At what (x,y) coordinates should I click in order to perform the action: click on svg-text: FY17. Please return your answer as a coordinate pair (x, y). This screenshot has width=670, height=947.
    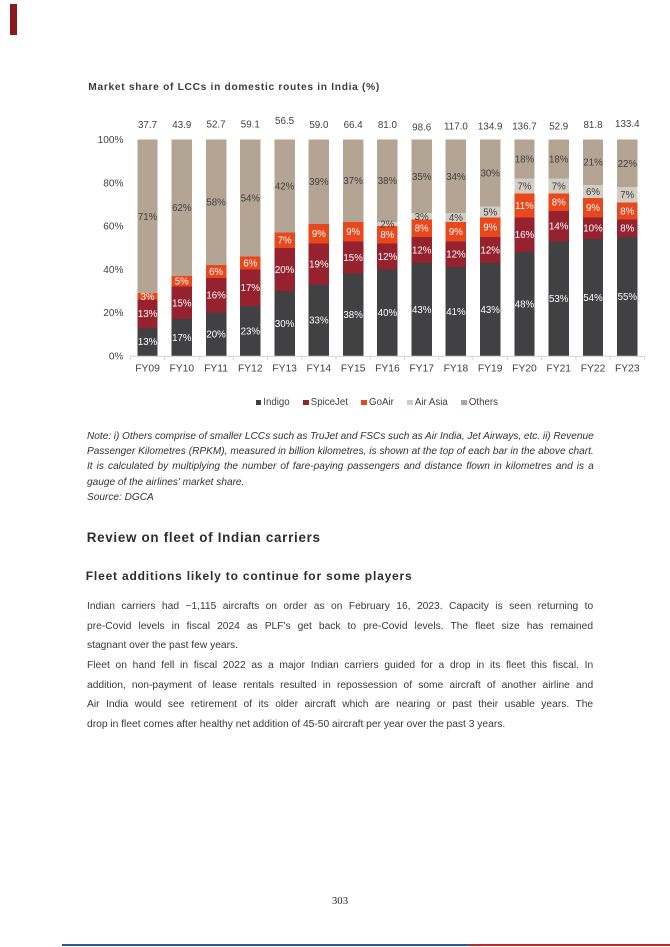
    Looking at the image, I should click on (421, 368).